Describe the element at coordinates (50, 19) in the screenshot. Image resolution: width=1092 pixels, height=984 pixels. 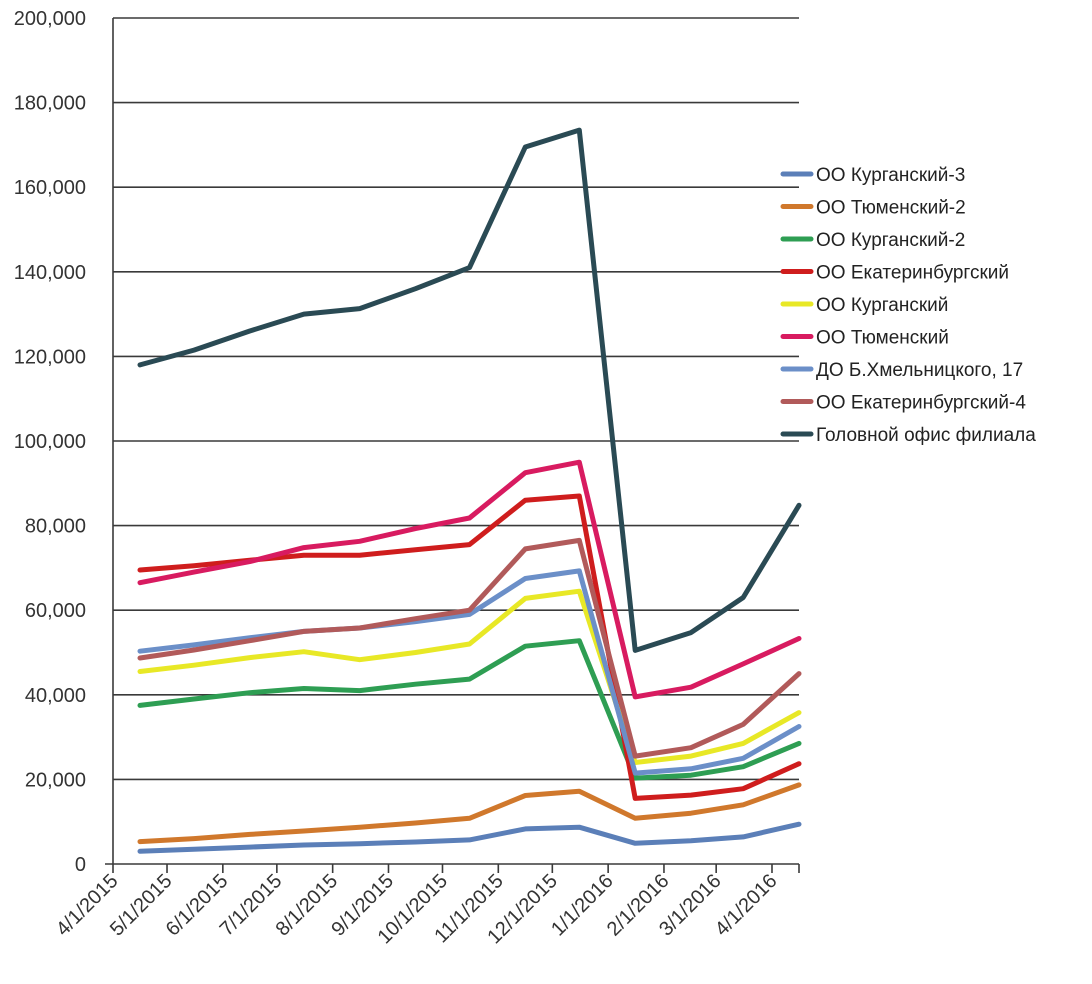
I see `y-tick-label: 200,000` at that location.